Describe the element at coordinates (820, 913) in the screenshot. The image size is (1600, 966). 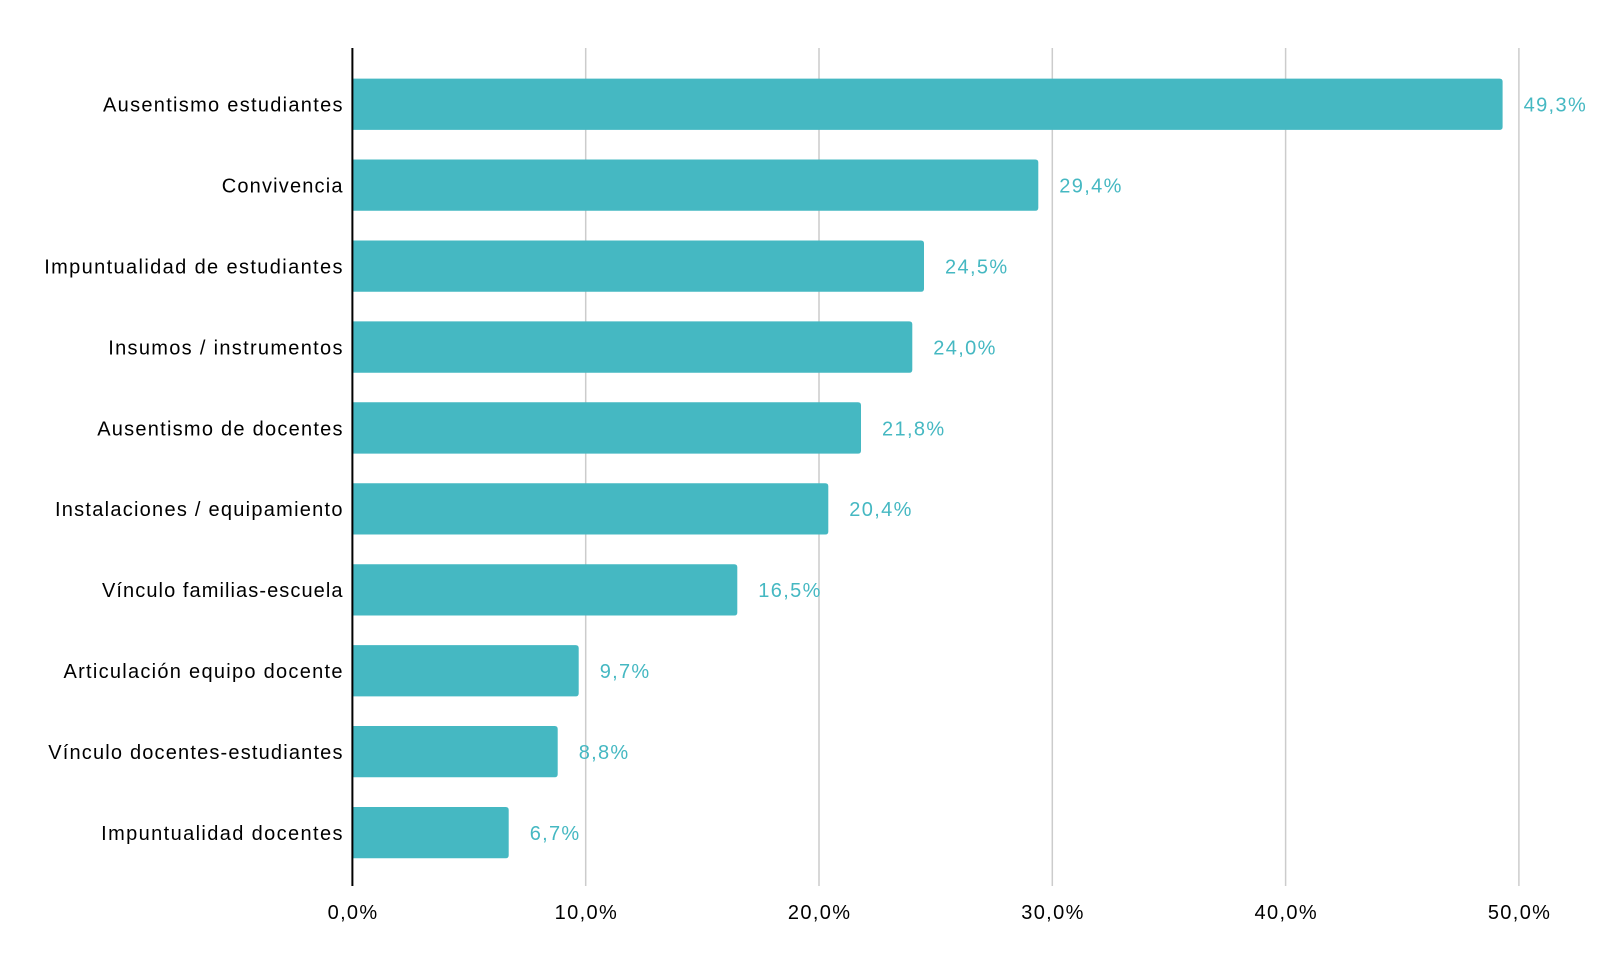
I see `svg-text: 20,0%` at that location.